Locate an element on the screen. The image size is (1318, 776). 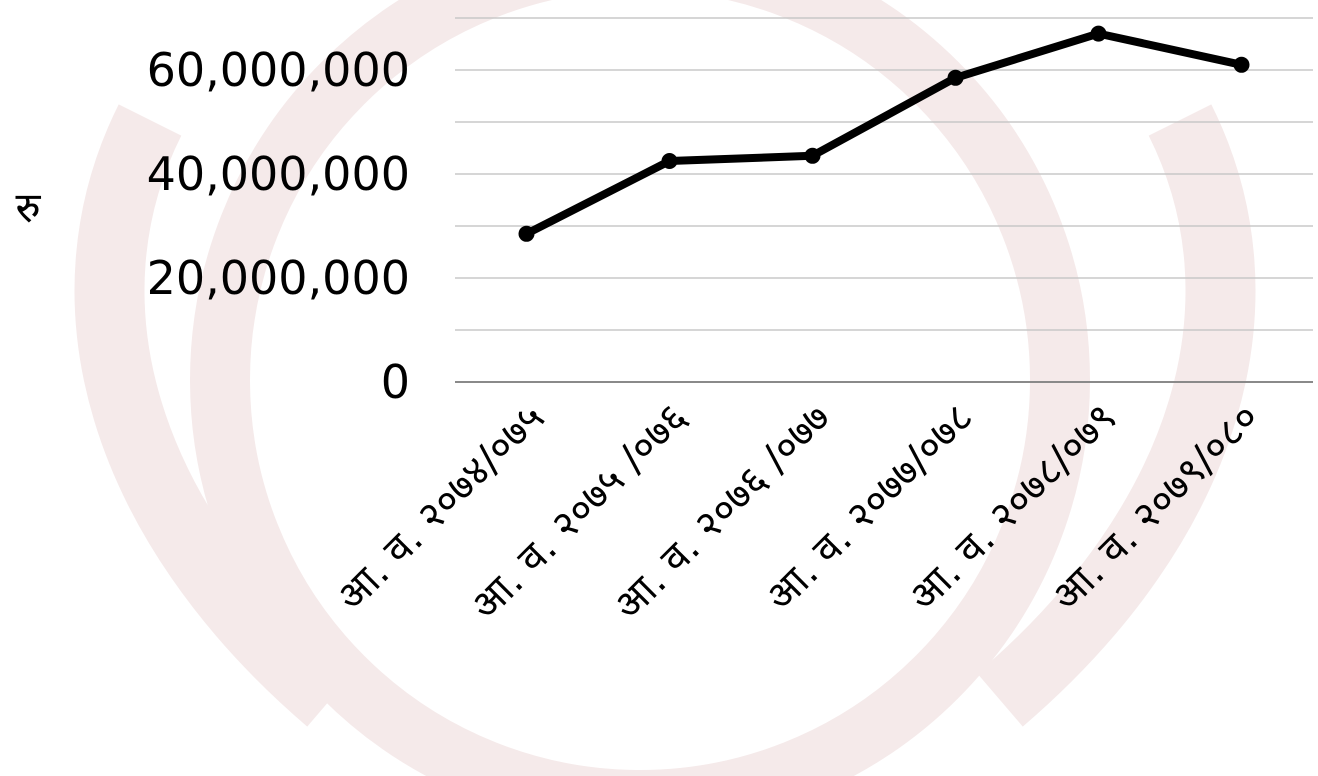
series-line is located at coordinates (884, 133).